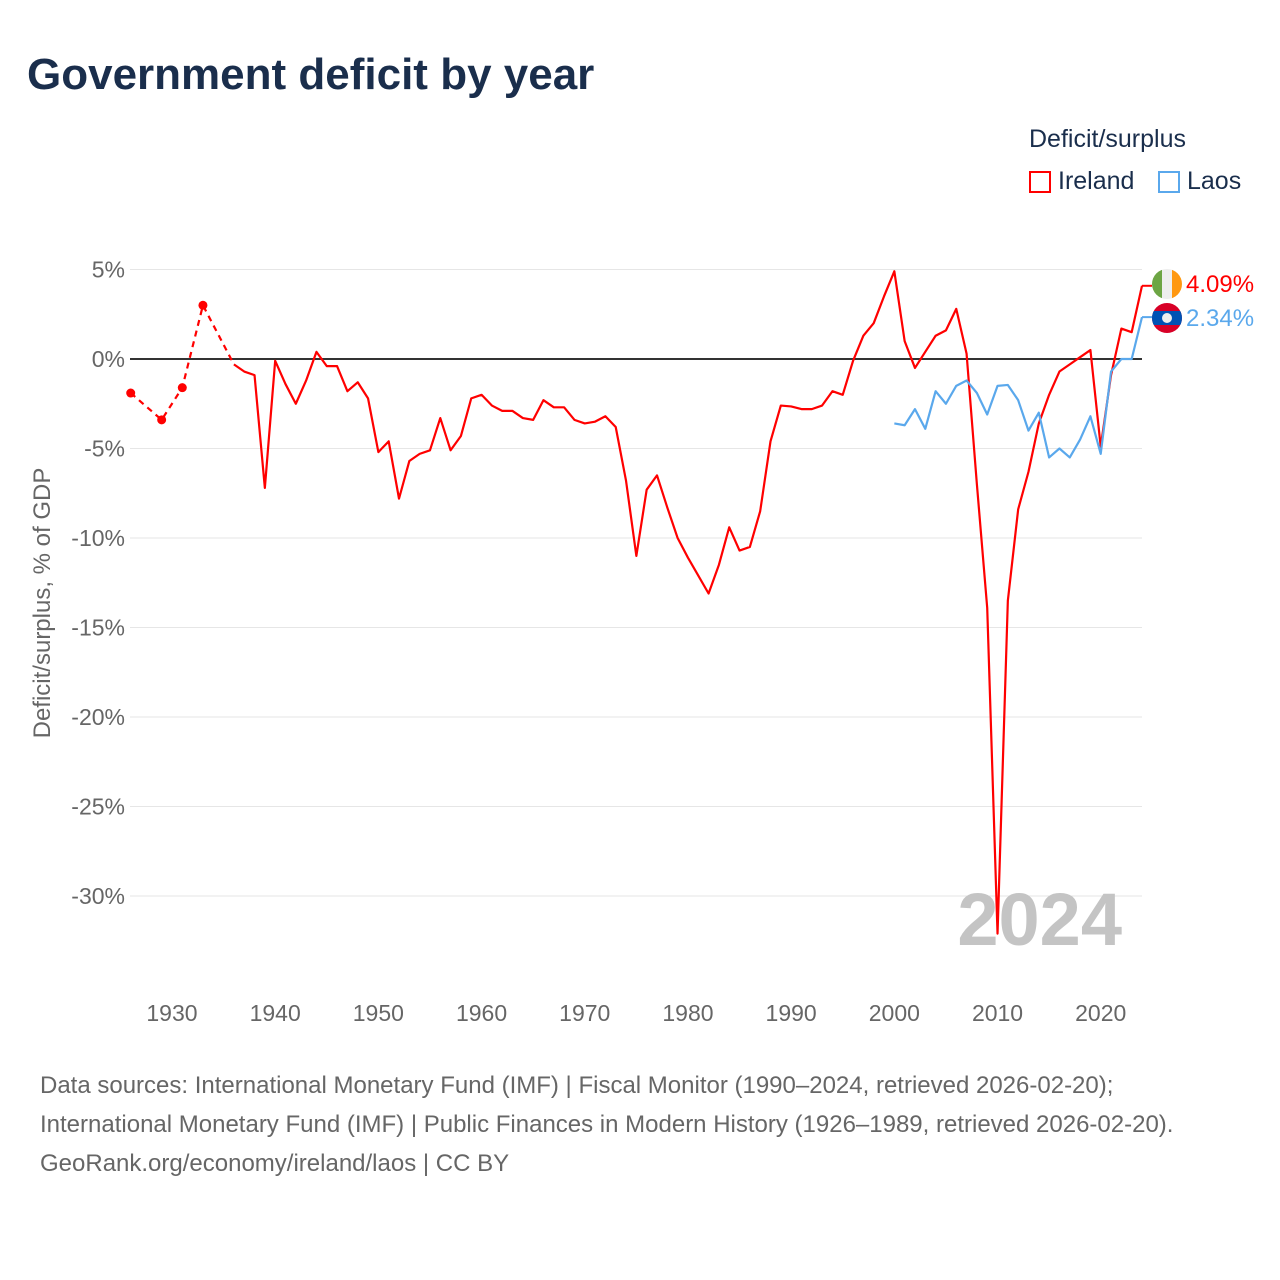  I want to click on y-tick-label: -20%, so click(98, 717).